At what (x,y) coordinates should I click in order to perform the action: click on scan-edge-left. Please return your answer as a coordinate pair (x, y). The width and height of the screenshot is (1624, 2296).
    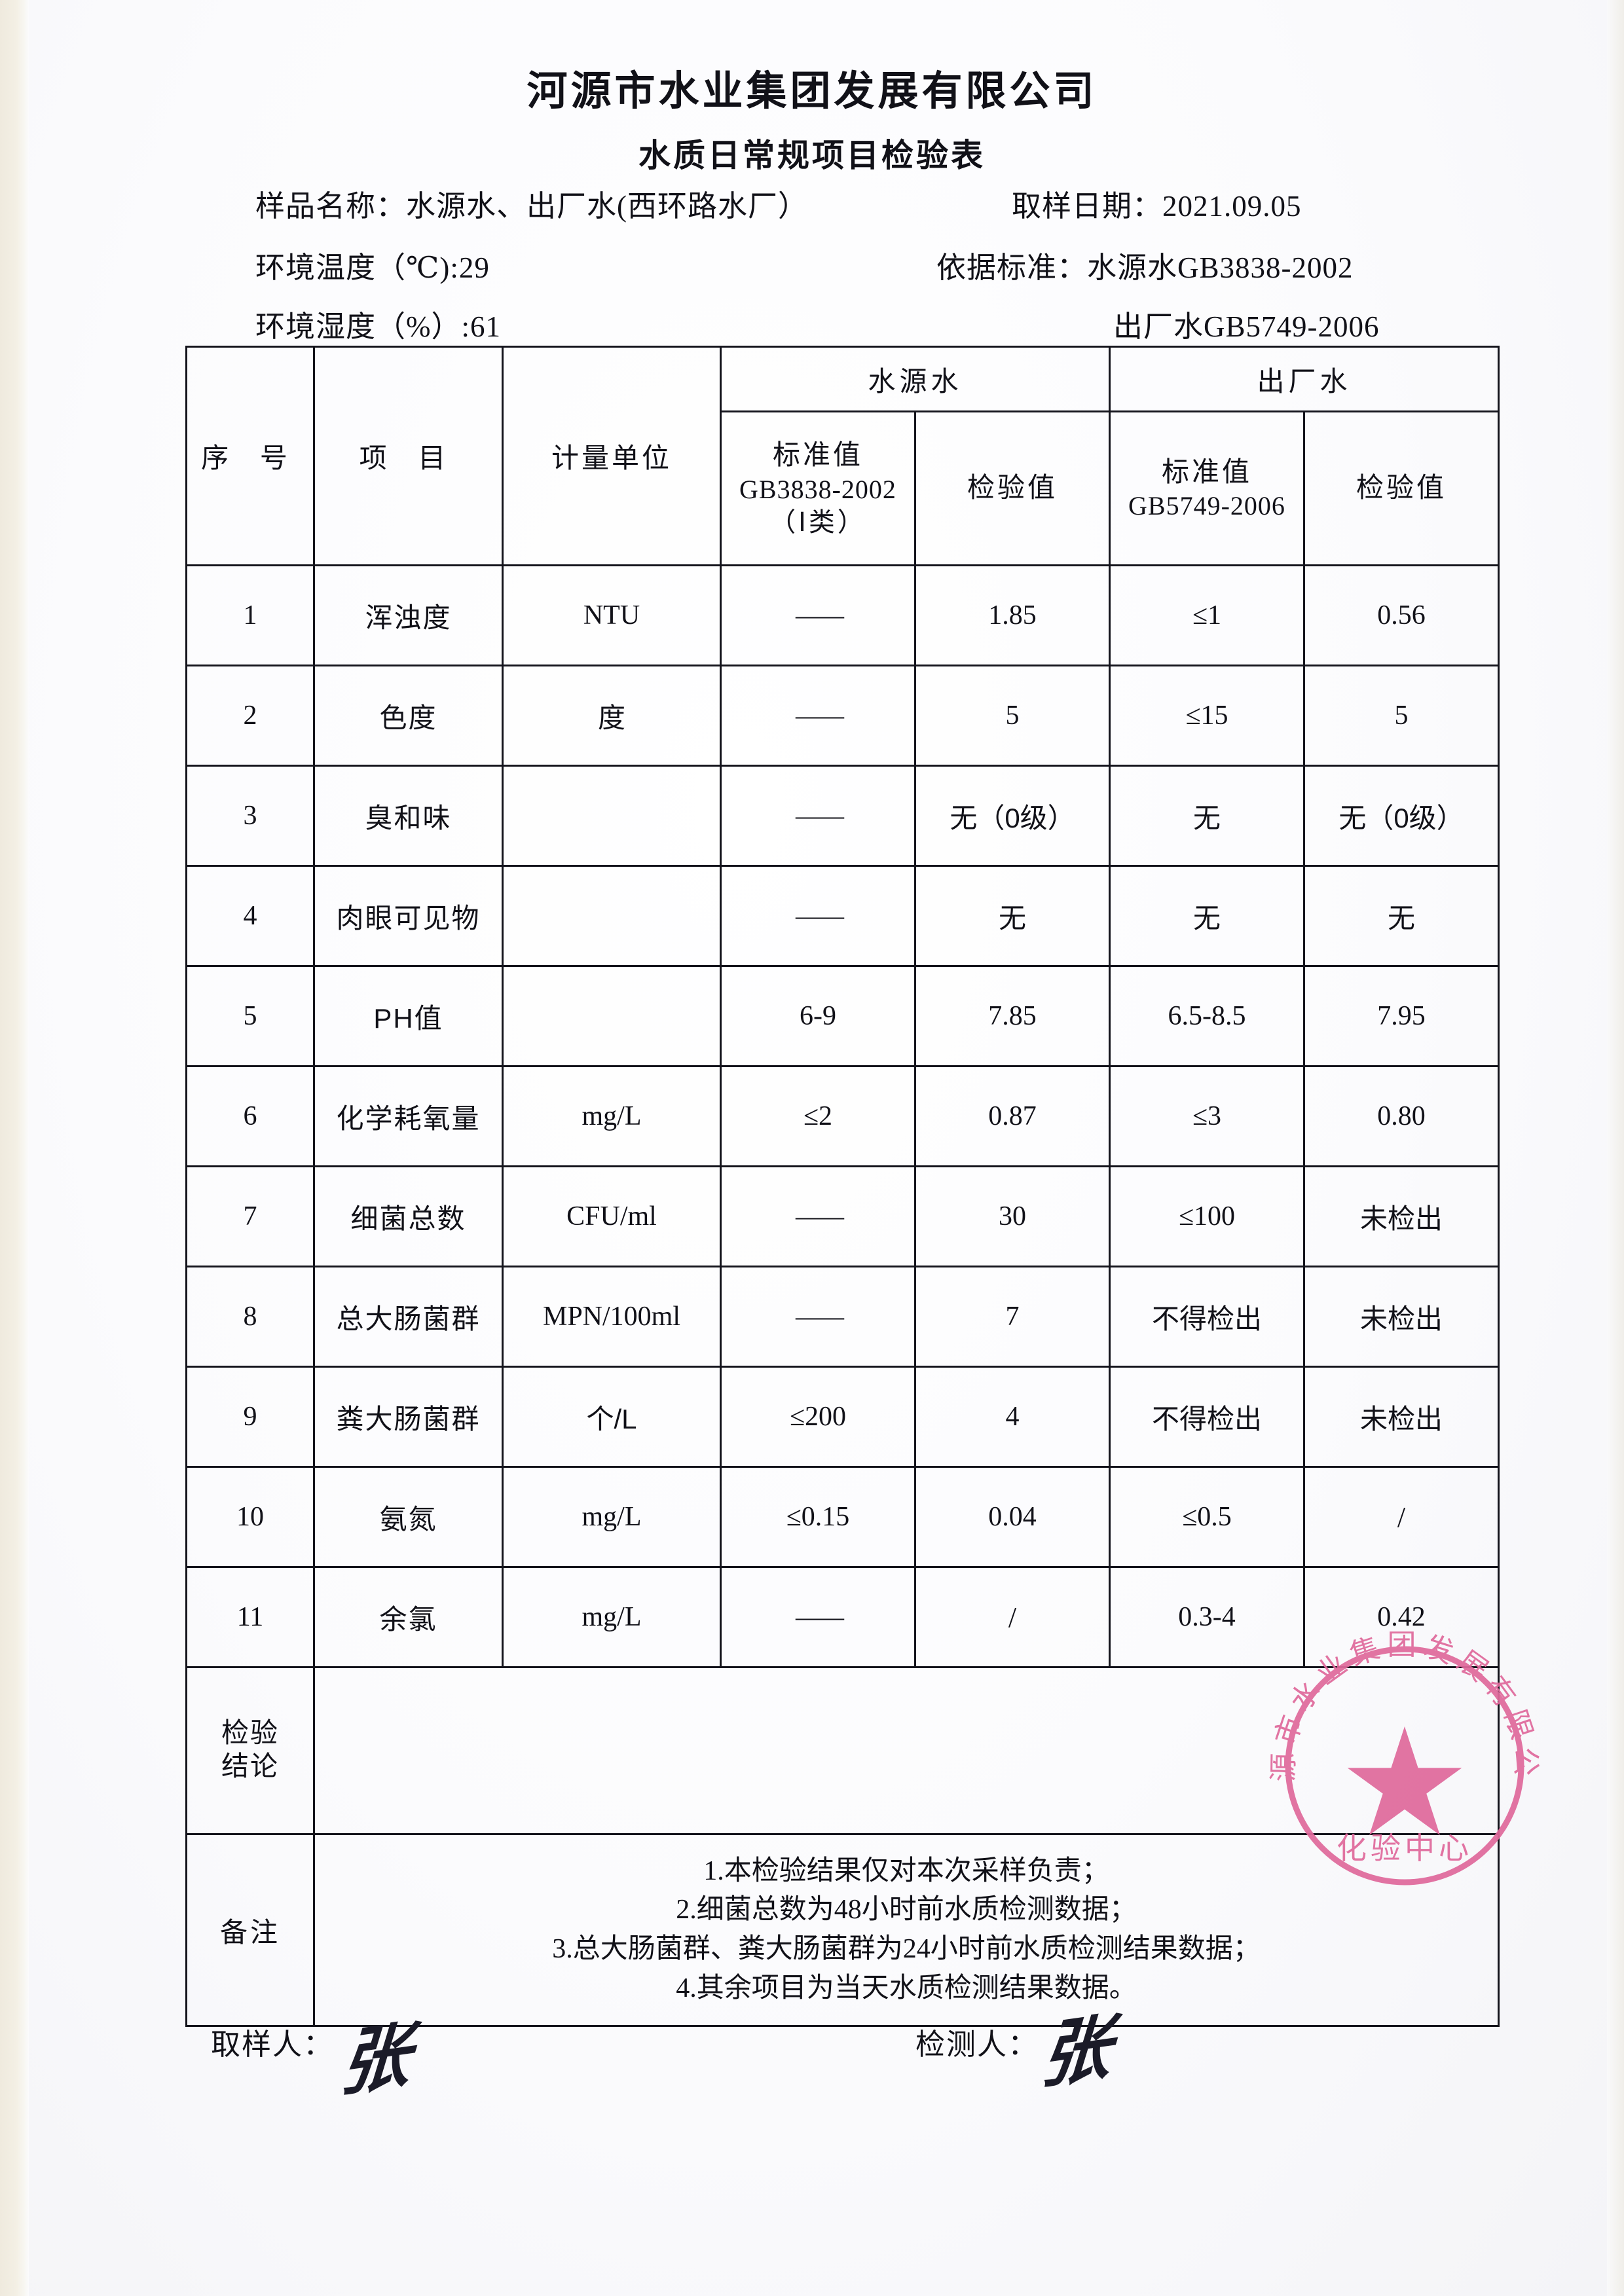
    Looking at the image, I should click on (14, 1148).